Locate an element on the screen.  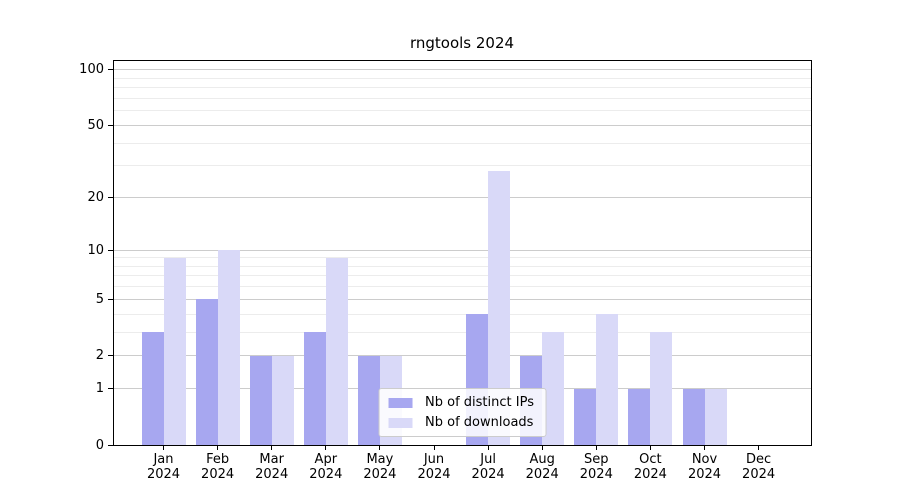
x-tick-label: Nov 2024 is located at coordinates (704, 467).